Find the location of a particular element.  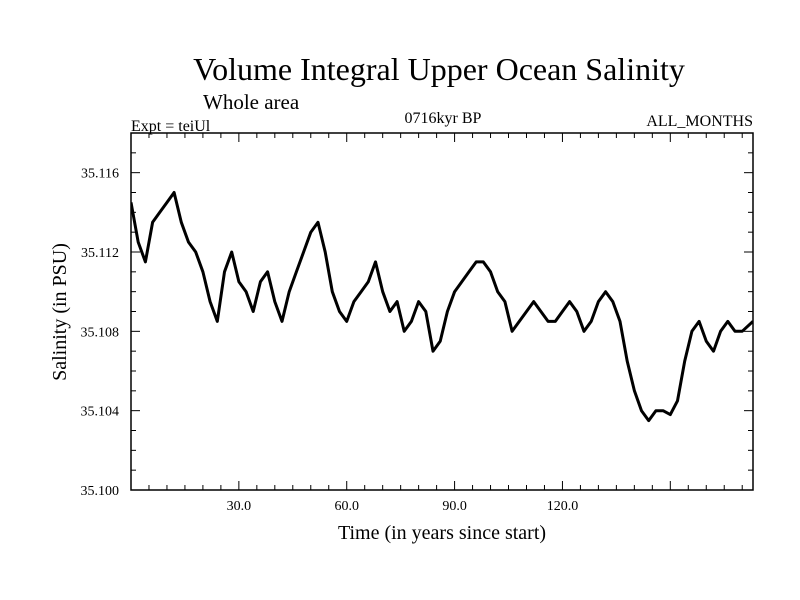

y-tick-label: 35.100 is located at coordinates (100, 491).